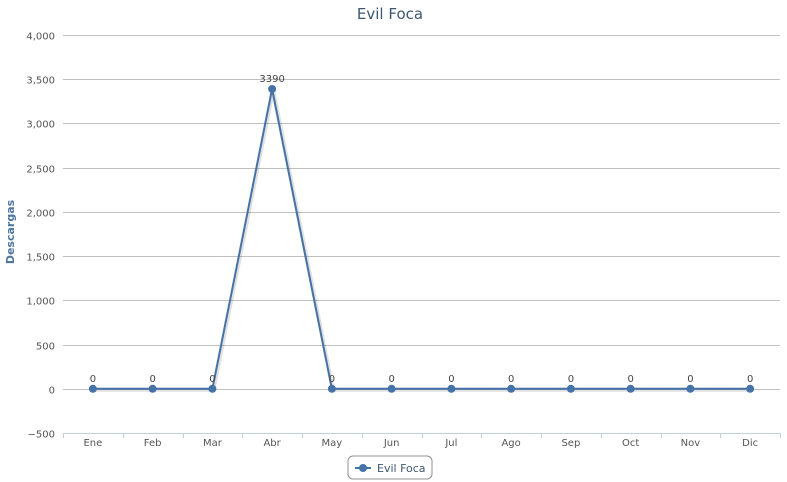  What do you see at coordinates (630, 443) in the screenshot?
I see `x-tick-label: Oct` at bounding box center [630, 443].